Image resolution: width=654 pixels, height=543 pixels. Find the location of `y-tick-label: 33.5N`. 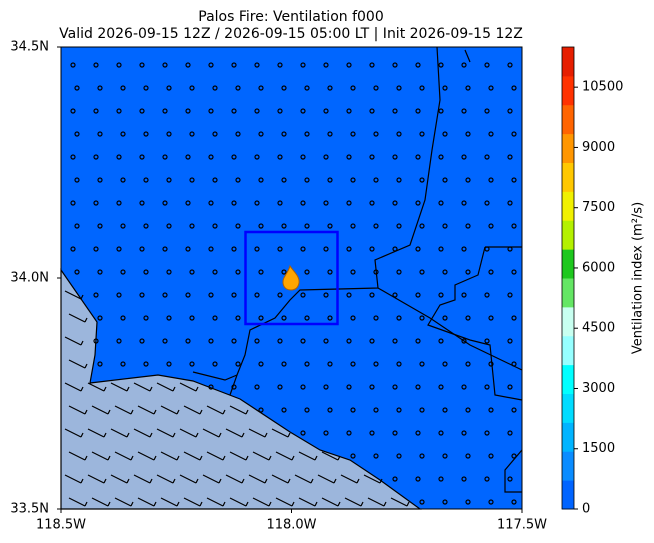

y-tick-label: 33.5N is located at coordinates (29, 509).